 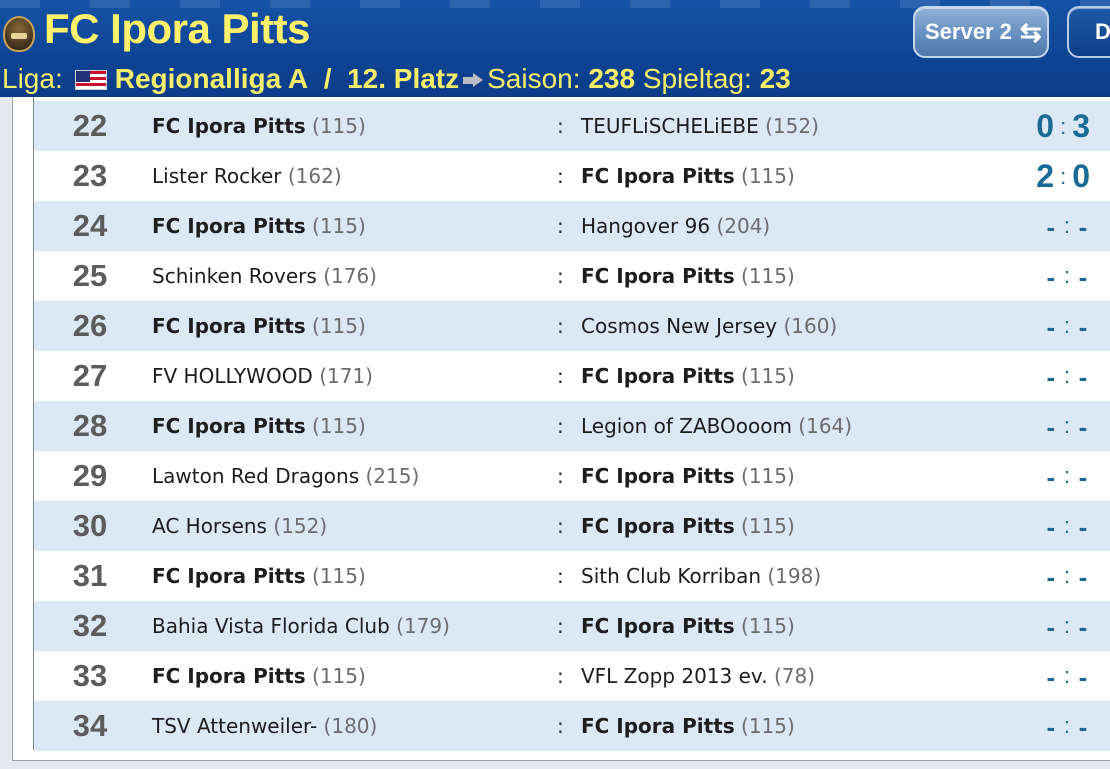 I want to click on second-button-label: D, so click(x=1102, y=31).